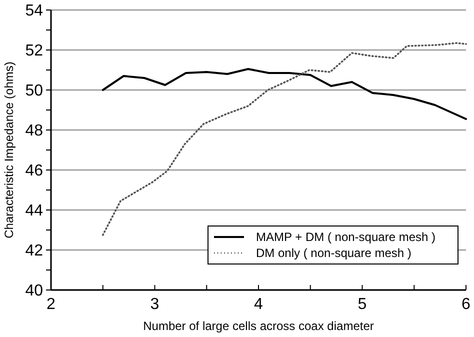 The height and width of the screenshot is (337, 474). What do you see at coordinates (34, 11) in the screenshot?
I see `y-tick-label: 54` at bounding box center [34, 11].